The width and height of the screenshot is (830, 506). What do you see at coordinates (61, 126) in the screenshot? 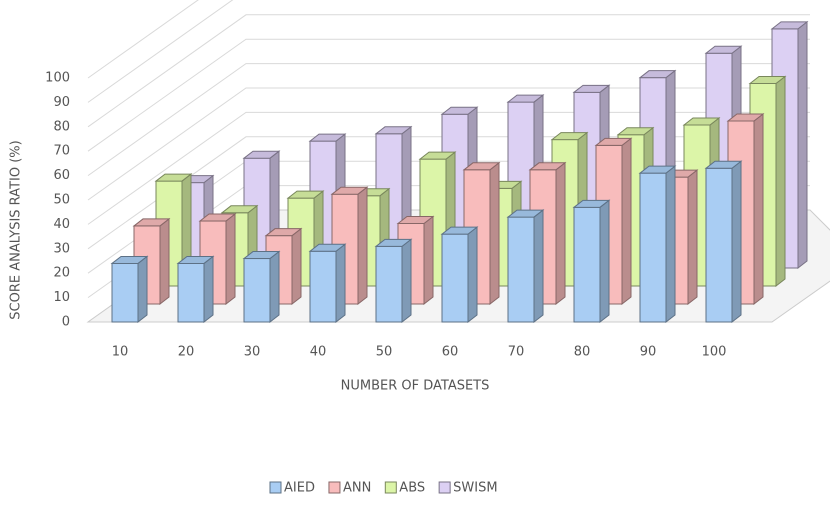
I see `y-tick-label: 80` at bounding box center [61, 126].